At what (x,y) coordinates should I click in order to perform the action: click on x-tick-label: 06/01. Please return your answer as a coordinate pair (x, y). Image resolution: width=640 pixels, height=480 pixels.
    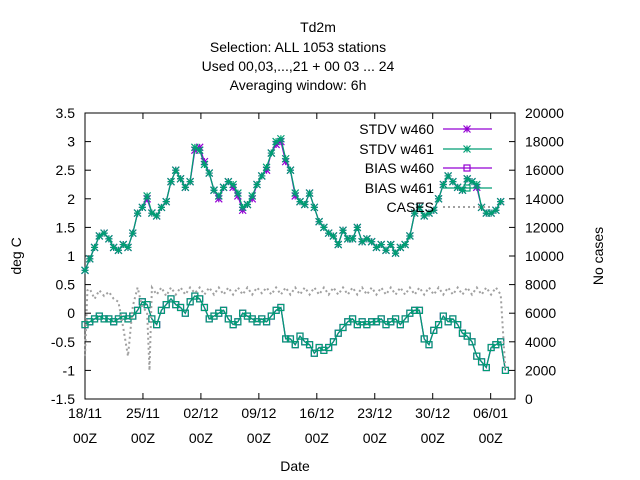
    Looking at the image, I should click on (490, 413).